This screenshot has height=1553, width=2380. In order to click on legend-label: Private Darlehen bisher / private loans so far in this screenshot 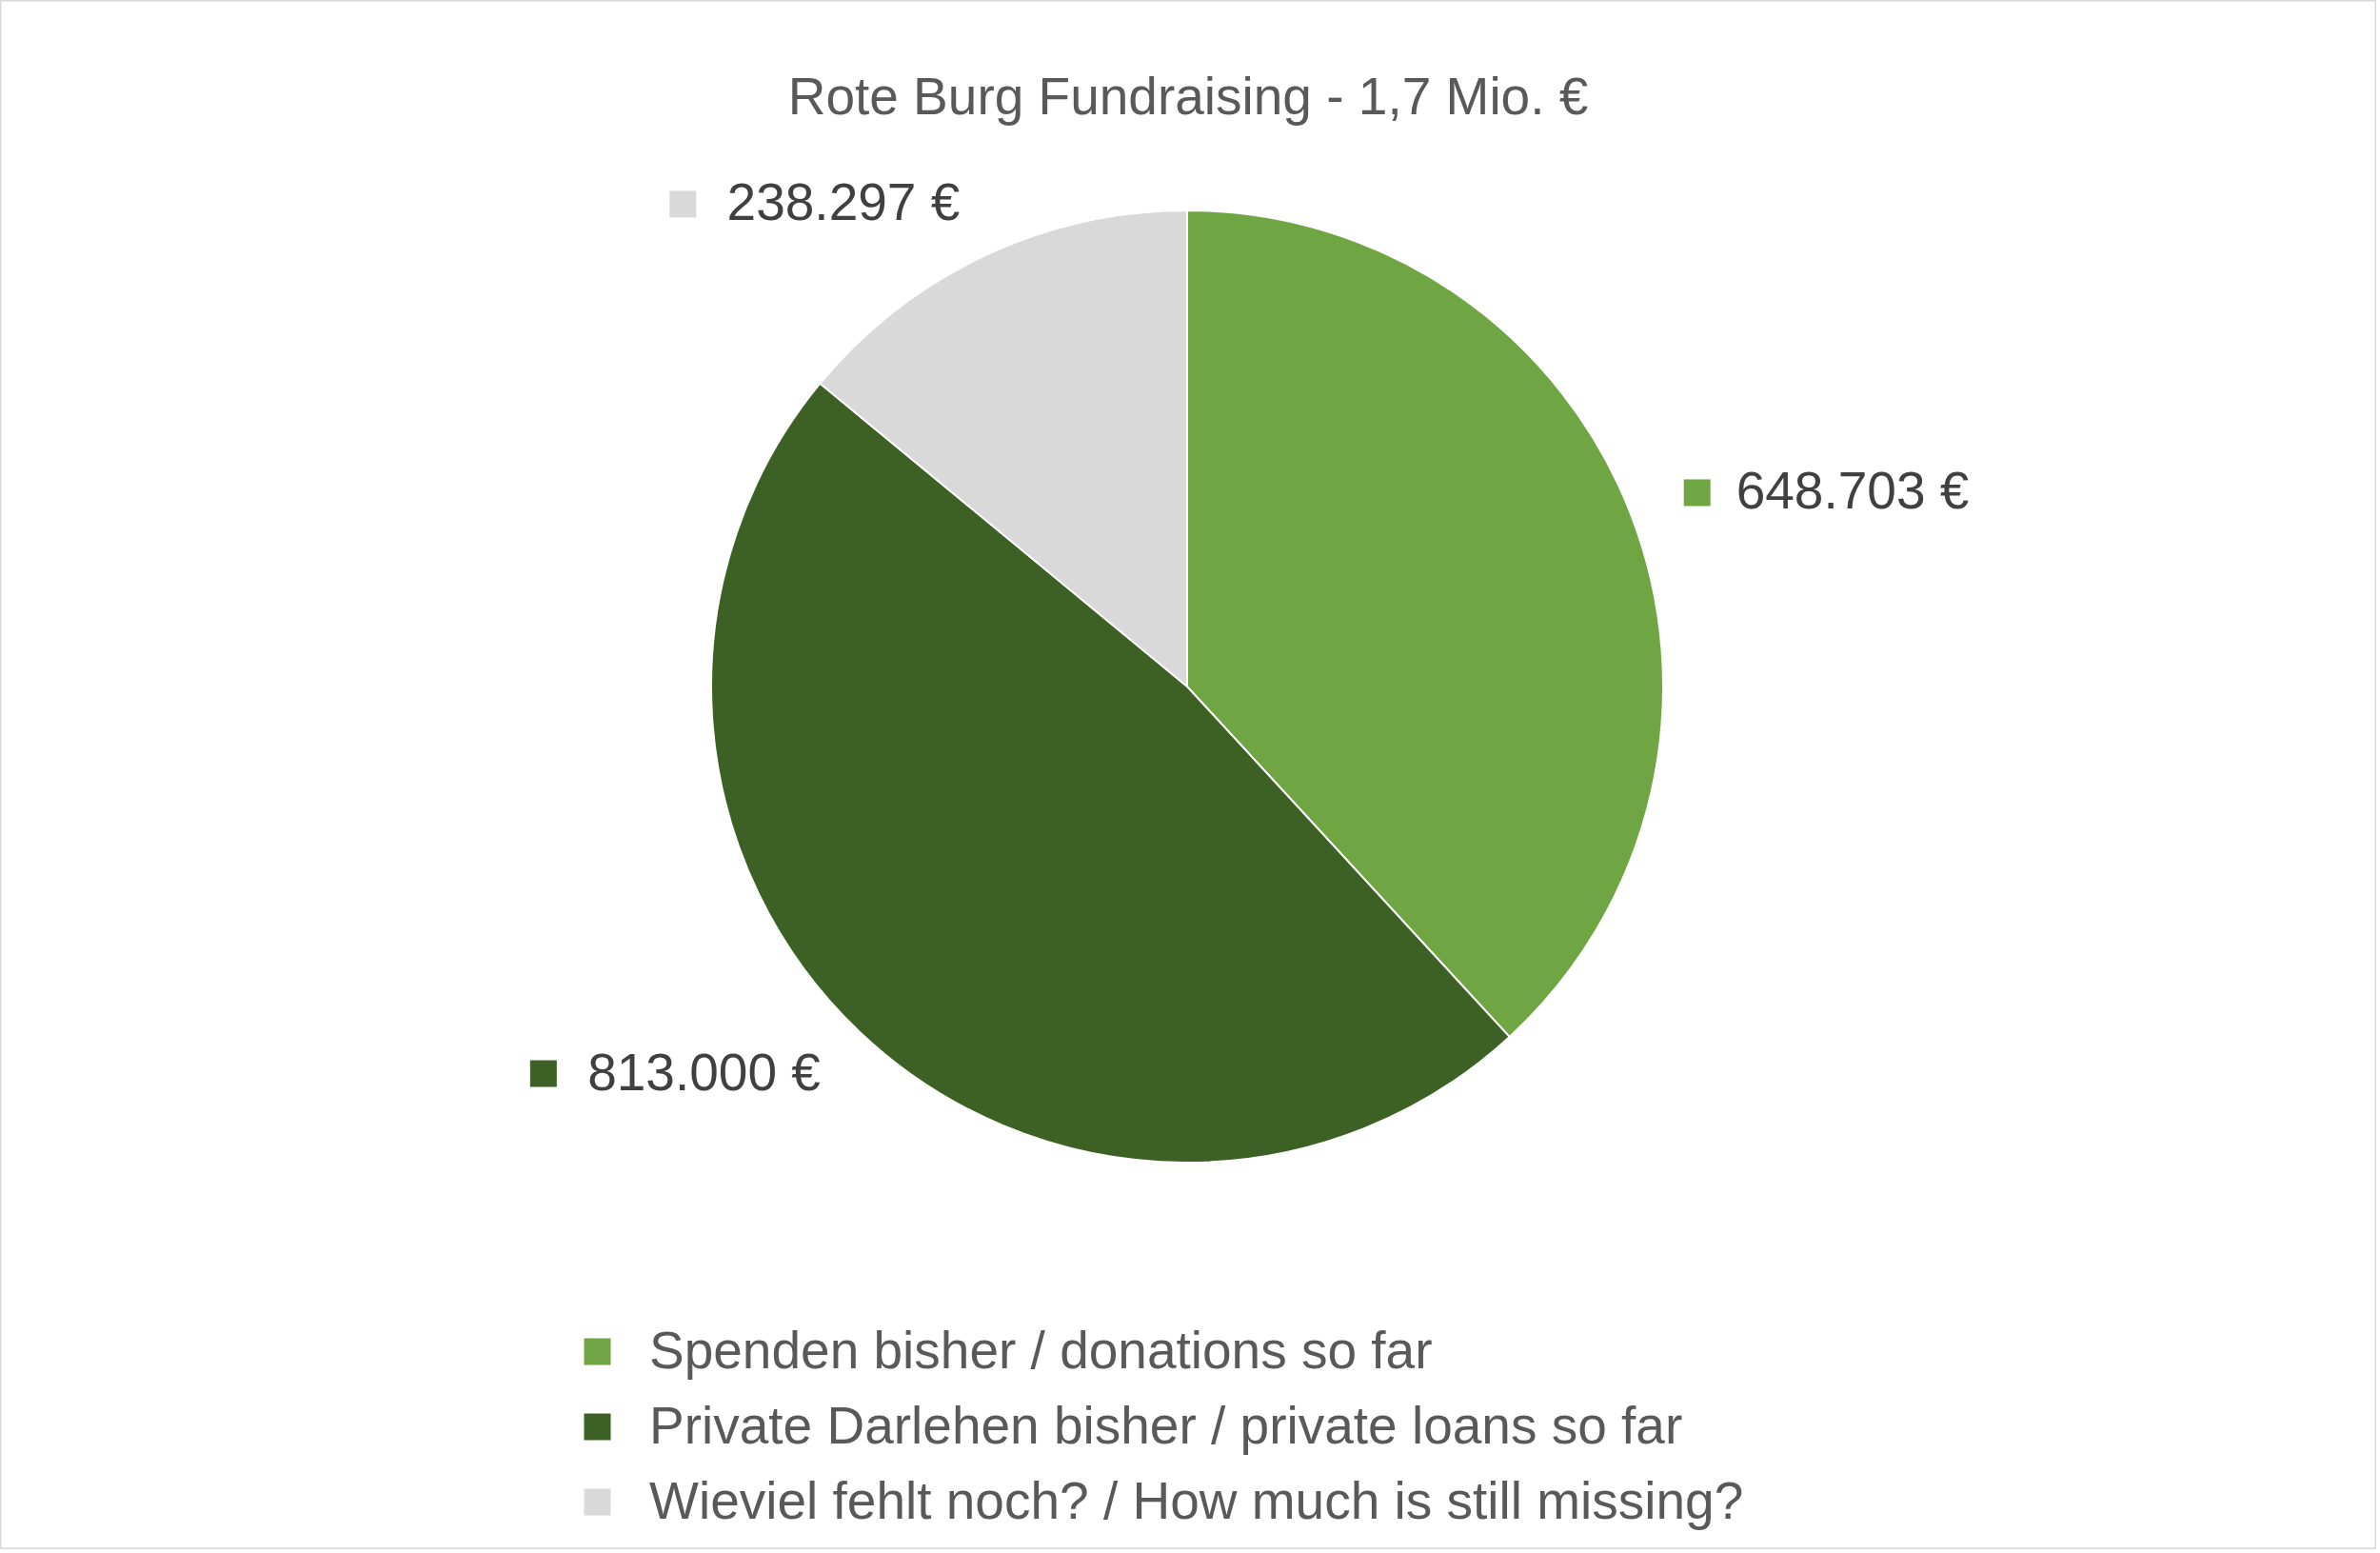, I will do `click(1166, 1425)`.